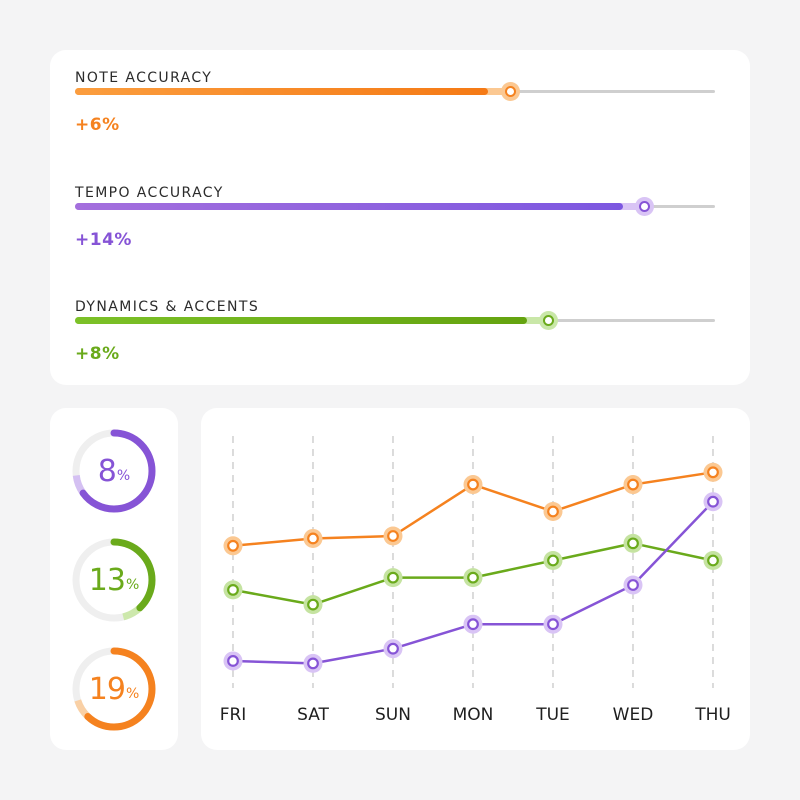  What do you see at coordinates (552, 715) in the screenshot?
I see `x-tick-label: TUE` at bounding box center [552, 715].